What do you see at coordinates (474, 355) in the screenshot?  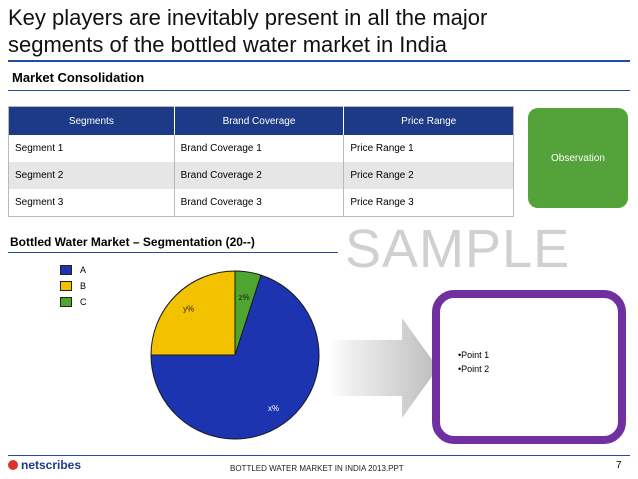 I see `bullet-point: •Point 1` at bounding box center [474, 355].